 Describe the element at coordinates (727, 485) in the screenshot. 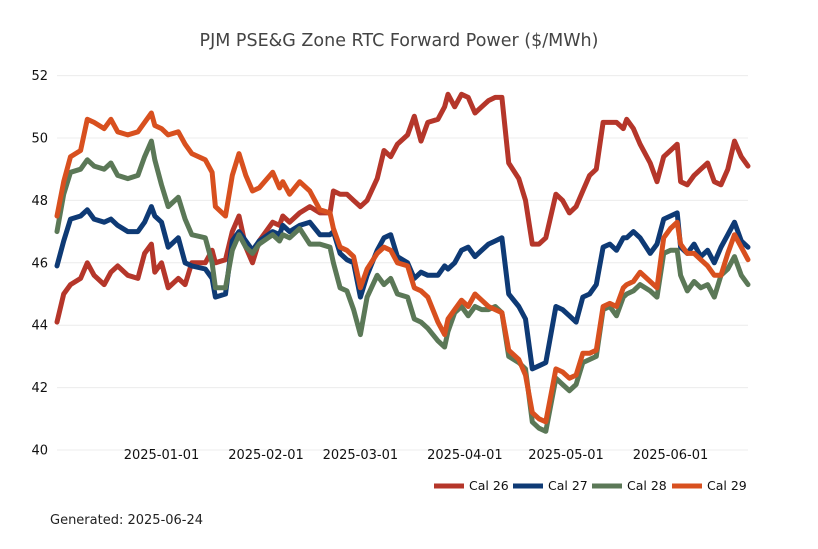

I see `legend-label-cal-29: Cal 29` at that location.